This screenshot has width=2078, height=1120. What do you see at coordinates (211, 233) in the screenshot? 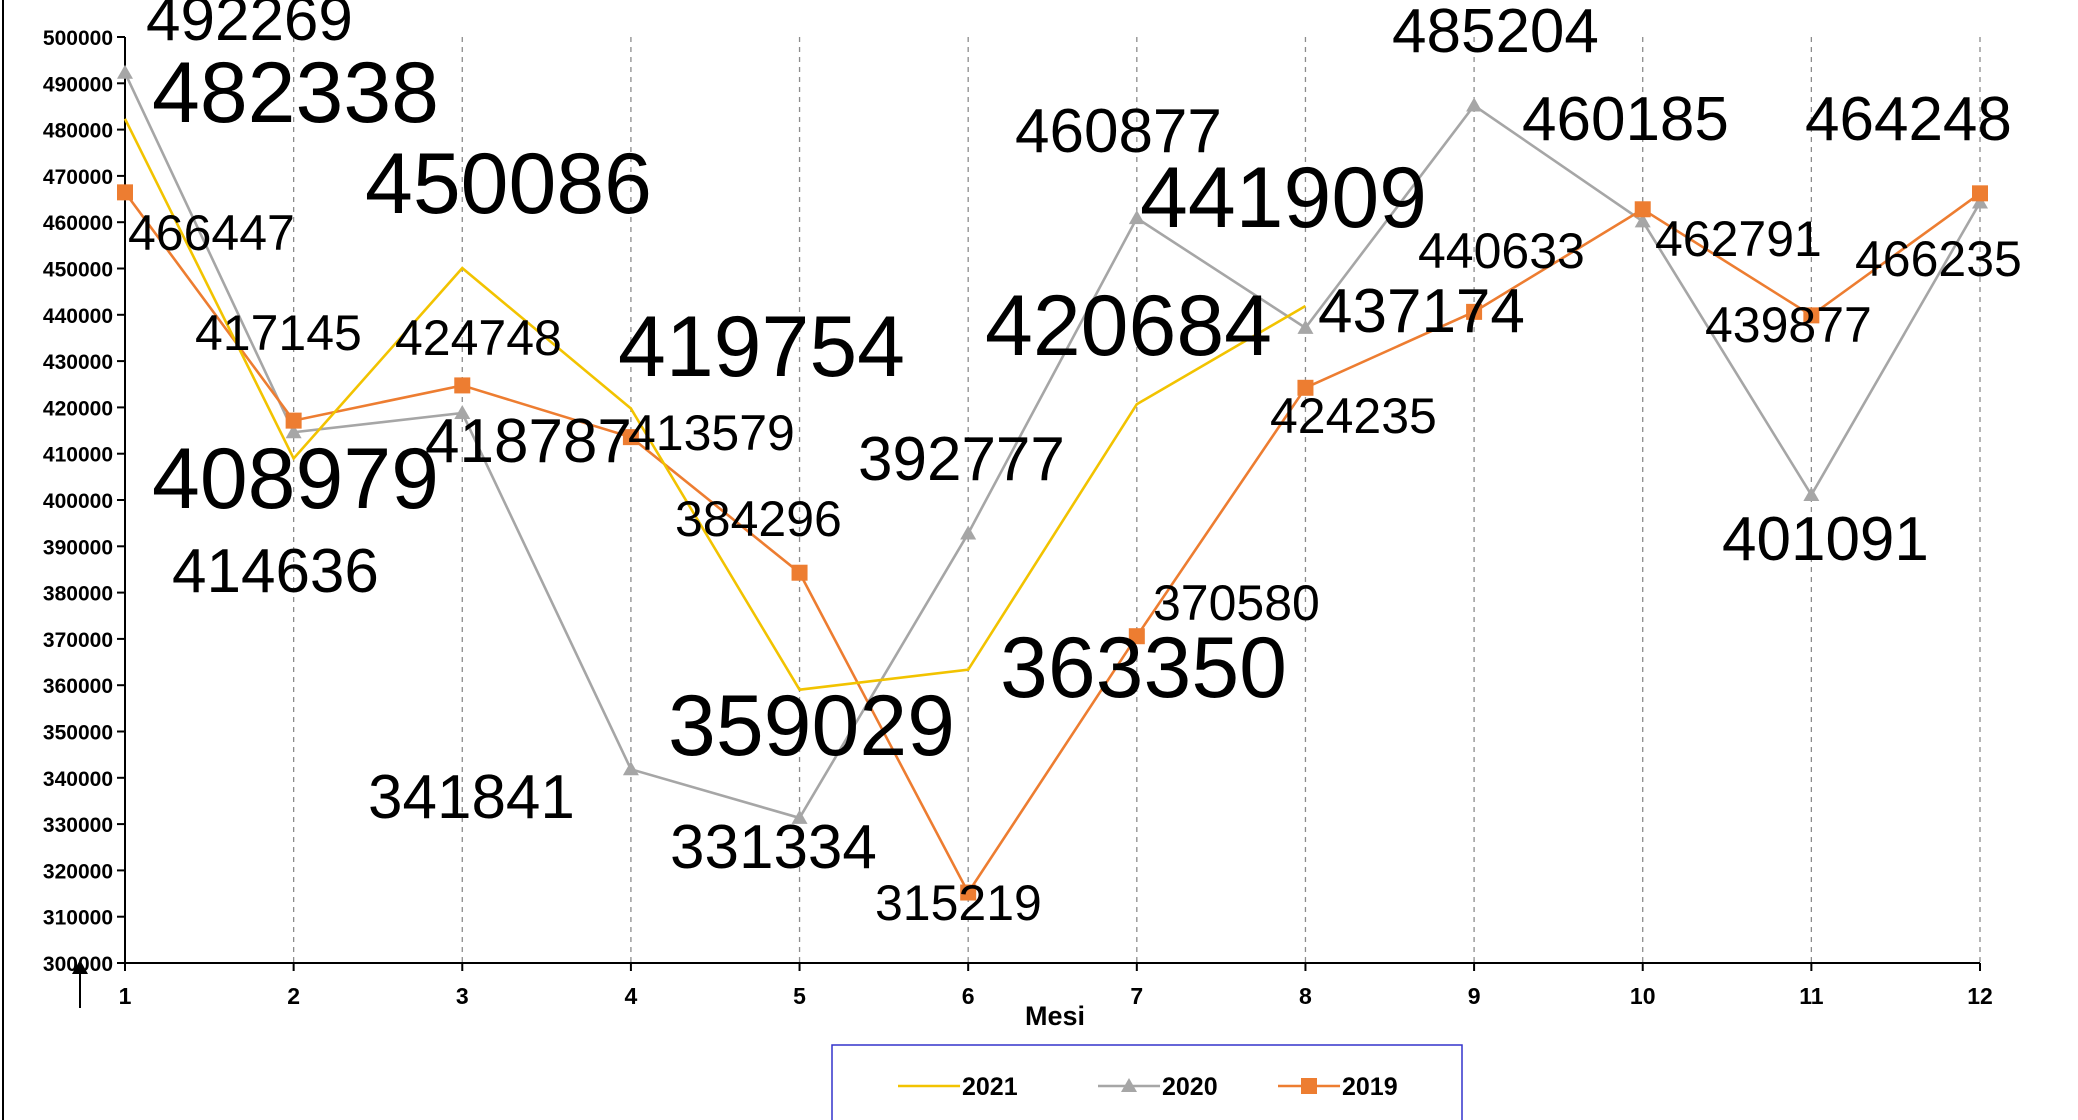
I see `data-label: 466447` at bounding box center [211, 233].